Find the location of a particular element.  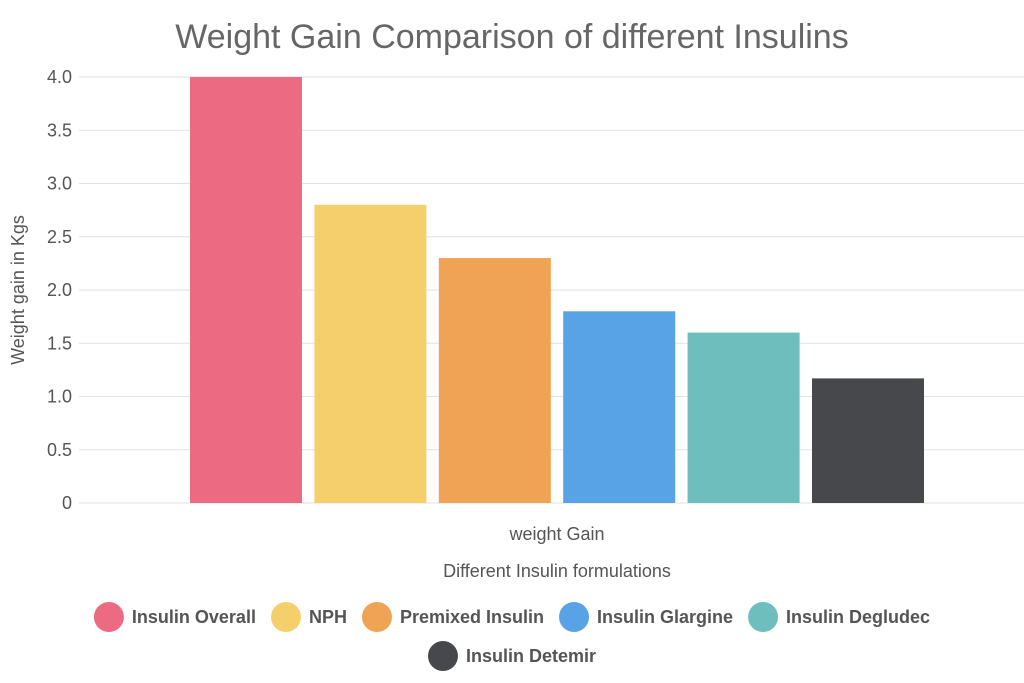

bar-nph is located at coordinates (370, 354).